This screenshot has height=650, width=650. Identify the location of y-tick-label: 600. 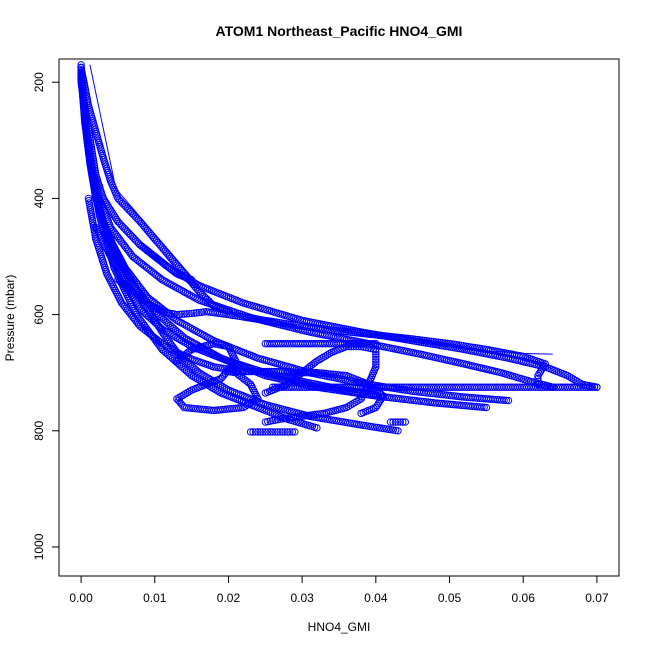
(39, 314).